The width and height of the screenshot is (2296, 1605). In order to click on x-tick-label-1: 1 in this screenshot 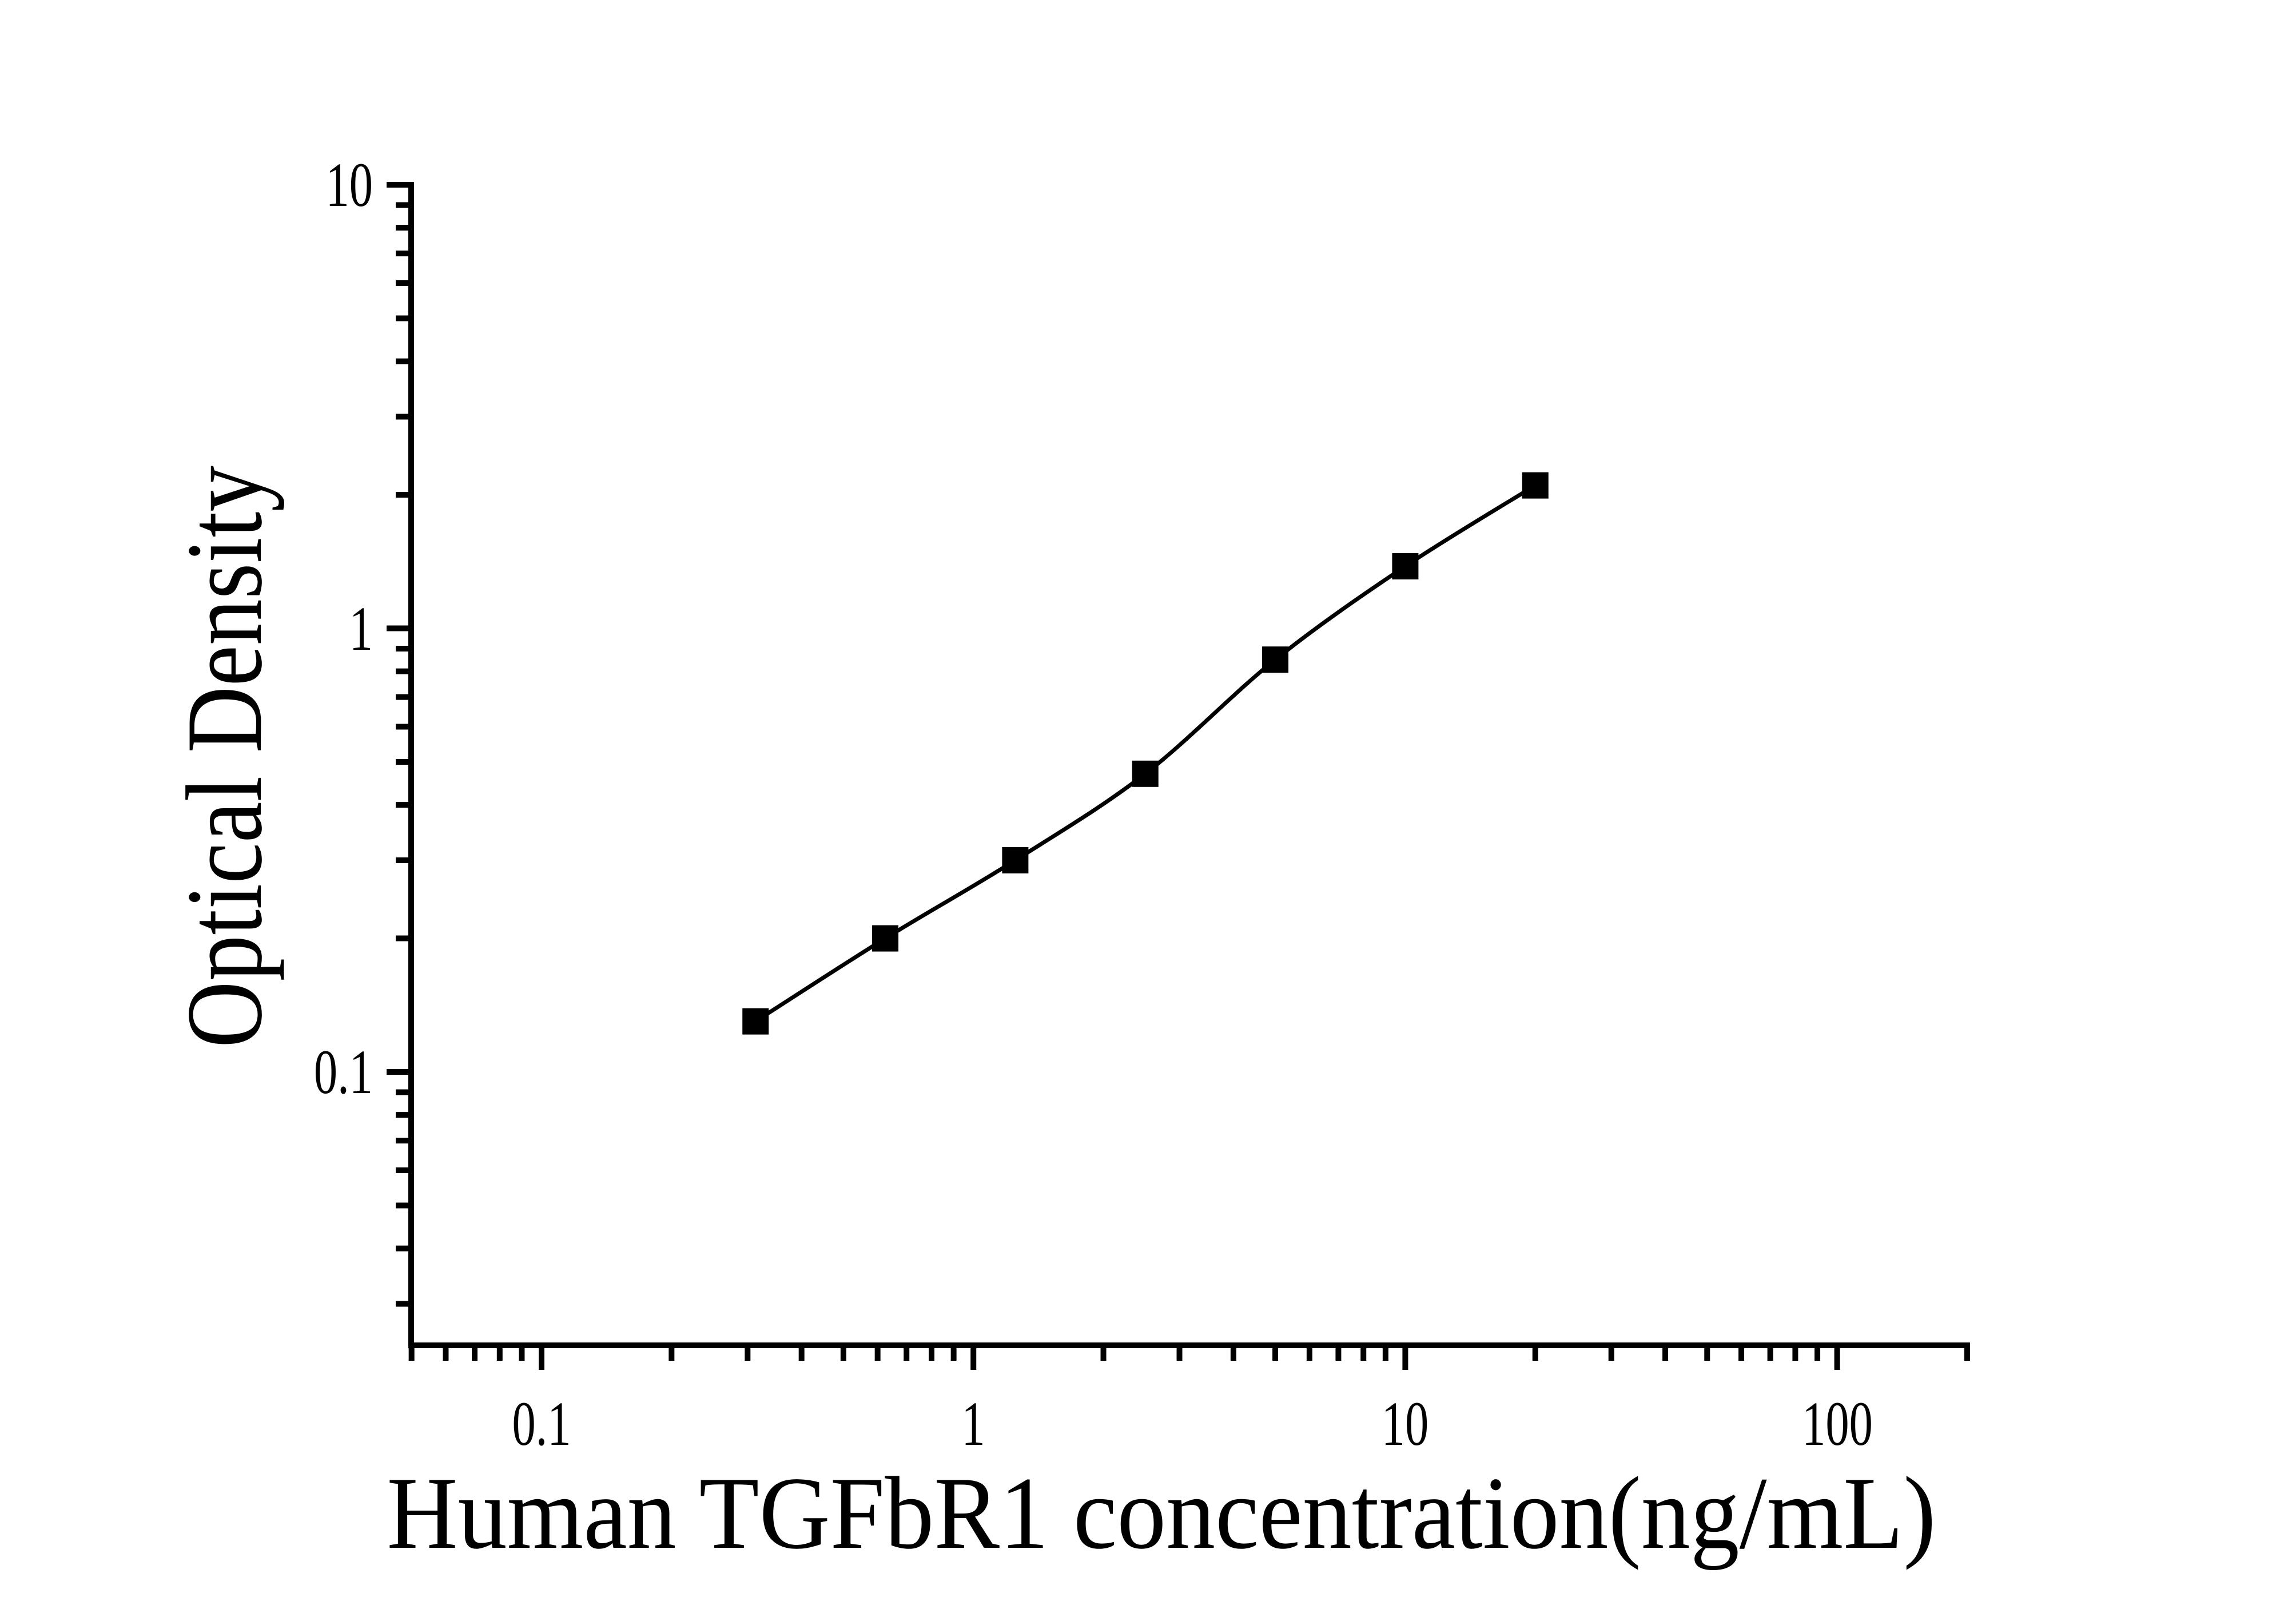, I will do `click(973, 1424)`.